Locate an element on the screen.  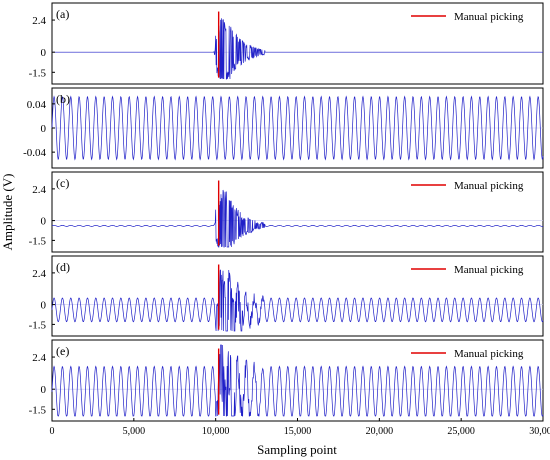
x-tick-label: 25,000 is located at coordinates (461, 431).